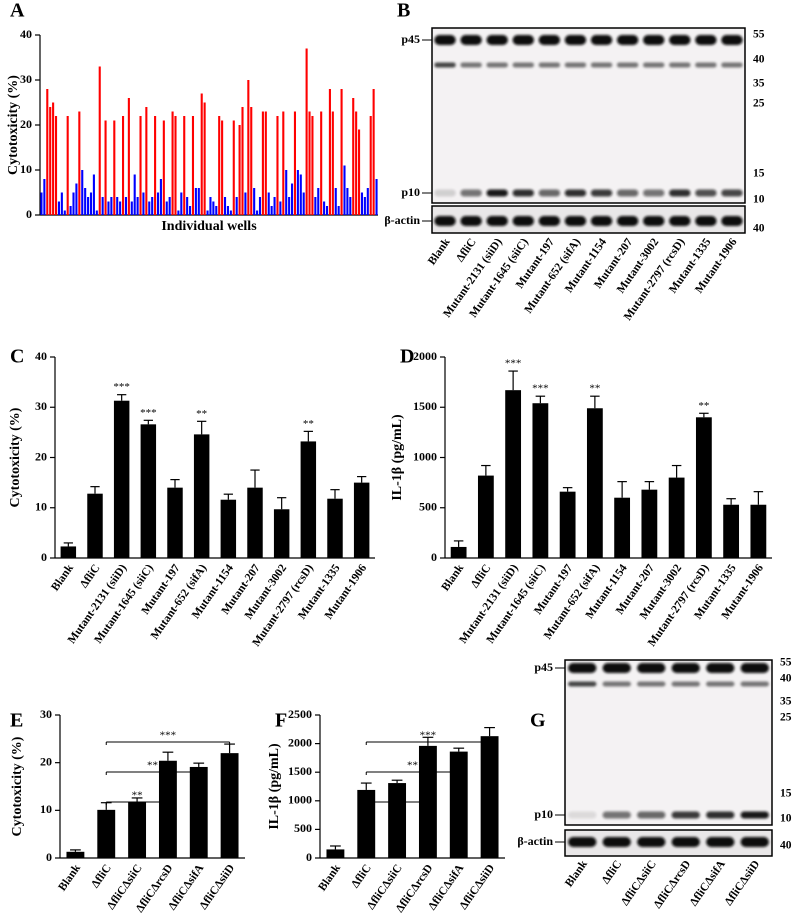  I want to click on loading-frame, so click(668, 843).